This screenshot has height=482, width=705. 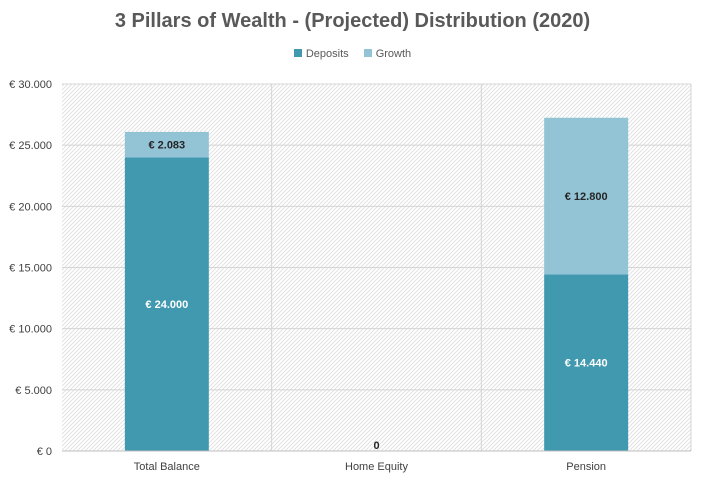 I want to click on y-tick-label: € 25.000, so click(x=30, y=146).